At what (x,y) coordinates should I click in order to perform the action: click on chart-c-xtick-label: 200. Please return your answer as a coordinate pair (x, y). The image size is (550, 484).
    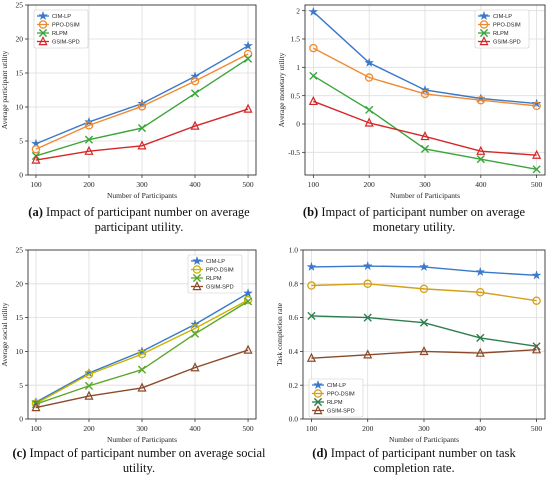
    Looking at the image, I should click on (89, 428).